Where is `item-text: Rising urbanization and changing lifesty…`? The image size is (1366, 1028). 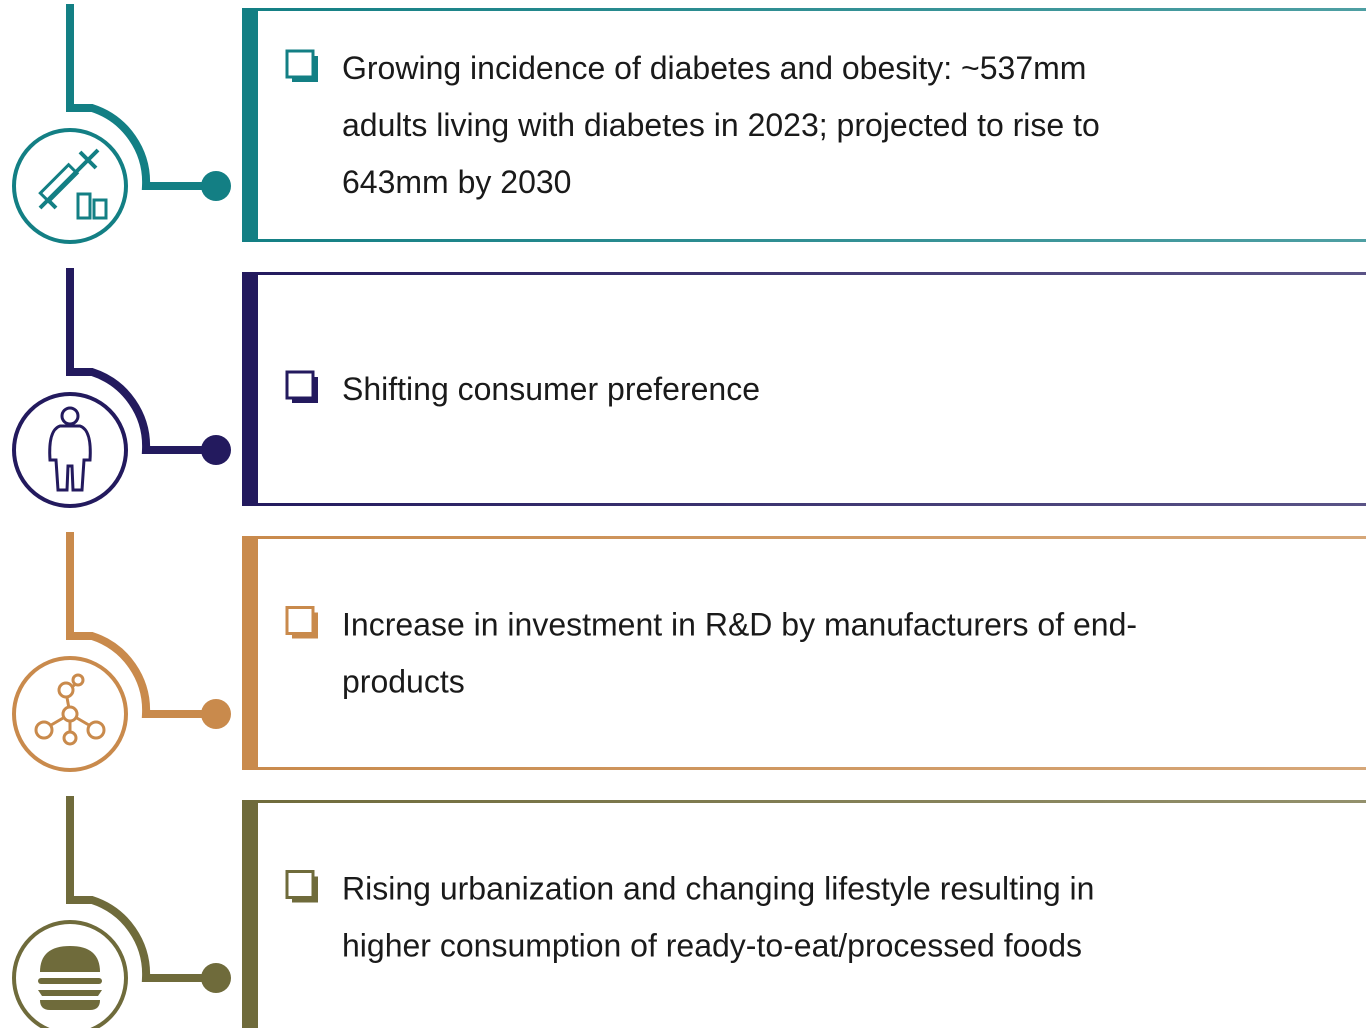 item-text: Rising urbanization and changing lifesty… is located at coordinates (718, 889).